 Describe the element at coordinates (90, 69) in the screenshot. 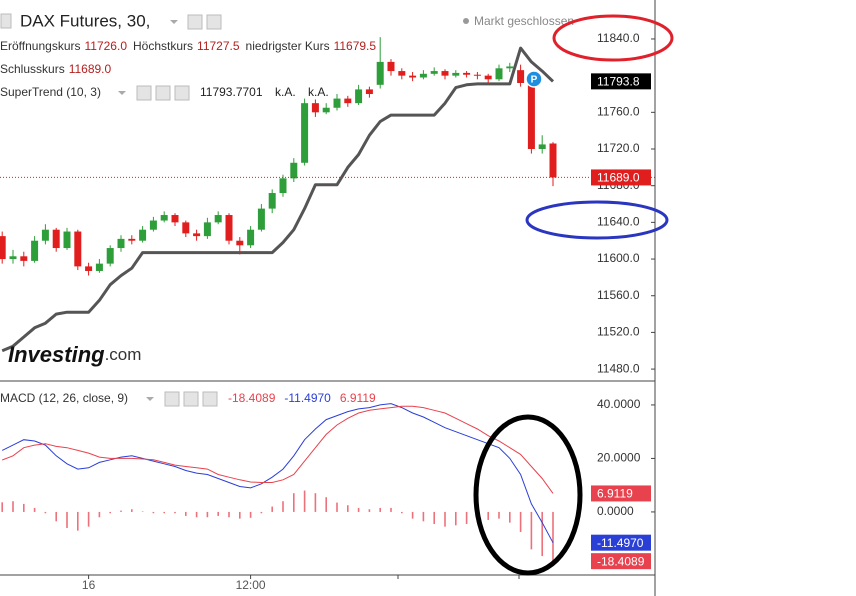

I see `info-value: 11689.0` at that location.